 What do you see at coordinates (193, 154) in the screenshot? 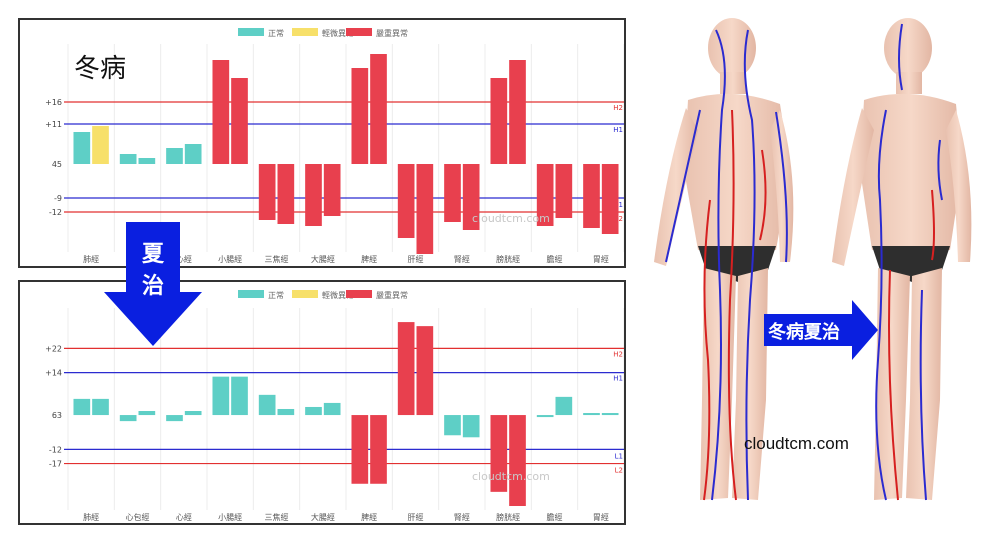
I see `bar-心經-2` at bounding box center [193, 154].